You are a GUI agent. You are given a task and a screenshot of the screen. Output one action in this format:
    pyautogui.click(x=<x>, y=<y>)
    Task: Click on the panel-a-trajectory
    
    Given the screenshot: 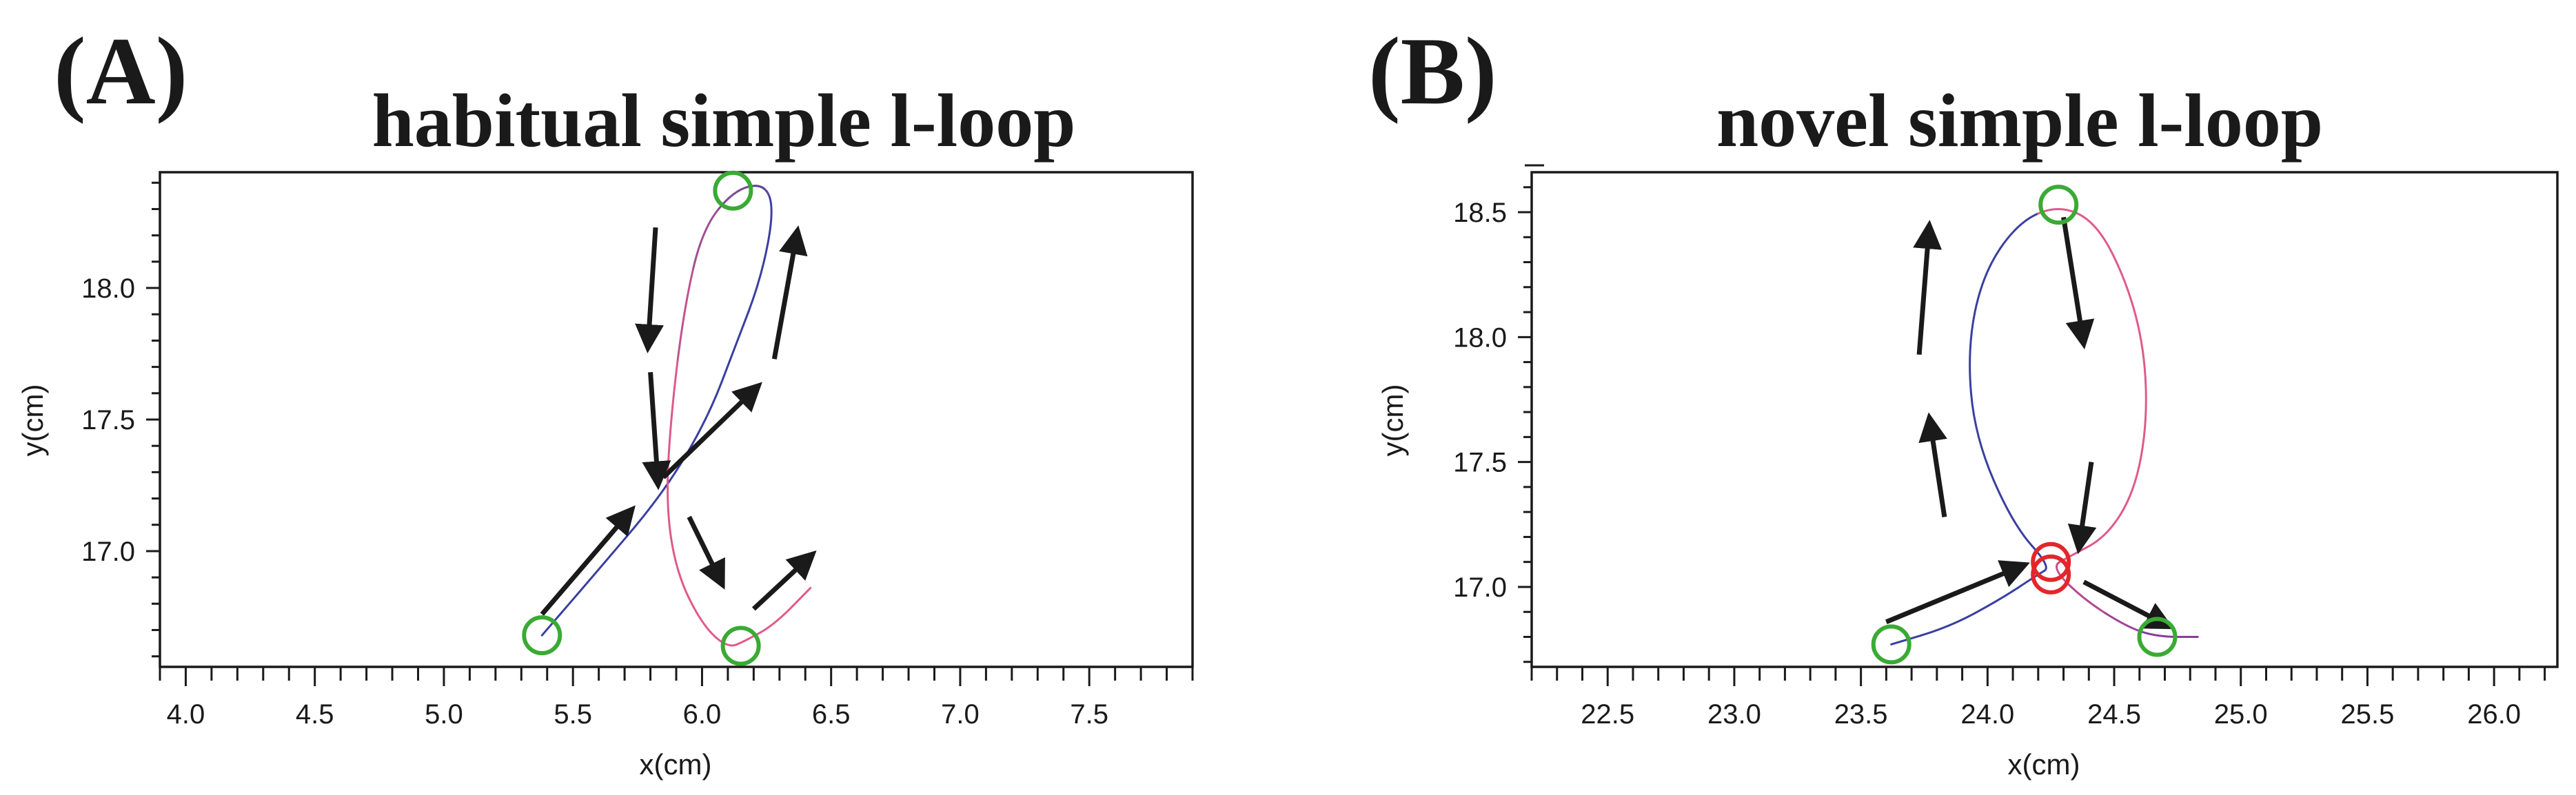 What is the action you would take?
    pyautogui.click(x=676, y=416)
    